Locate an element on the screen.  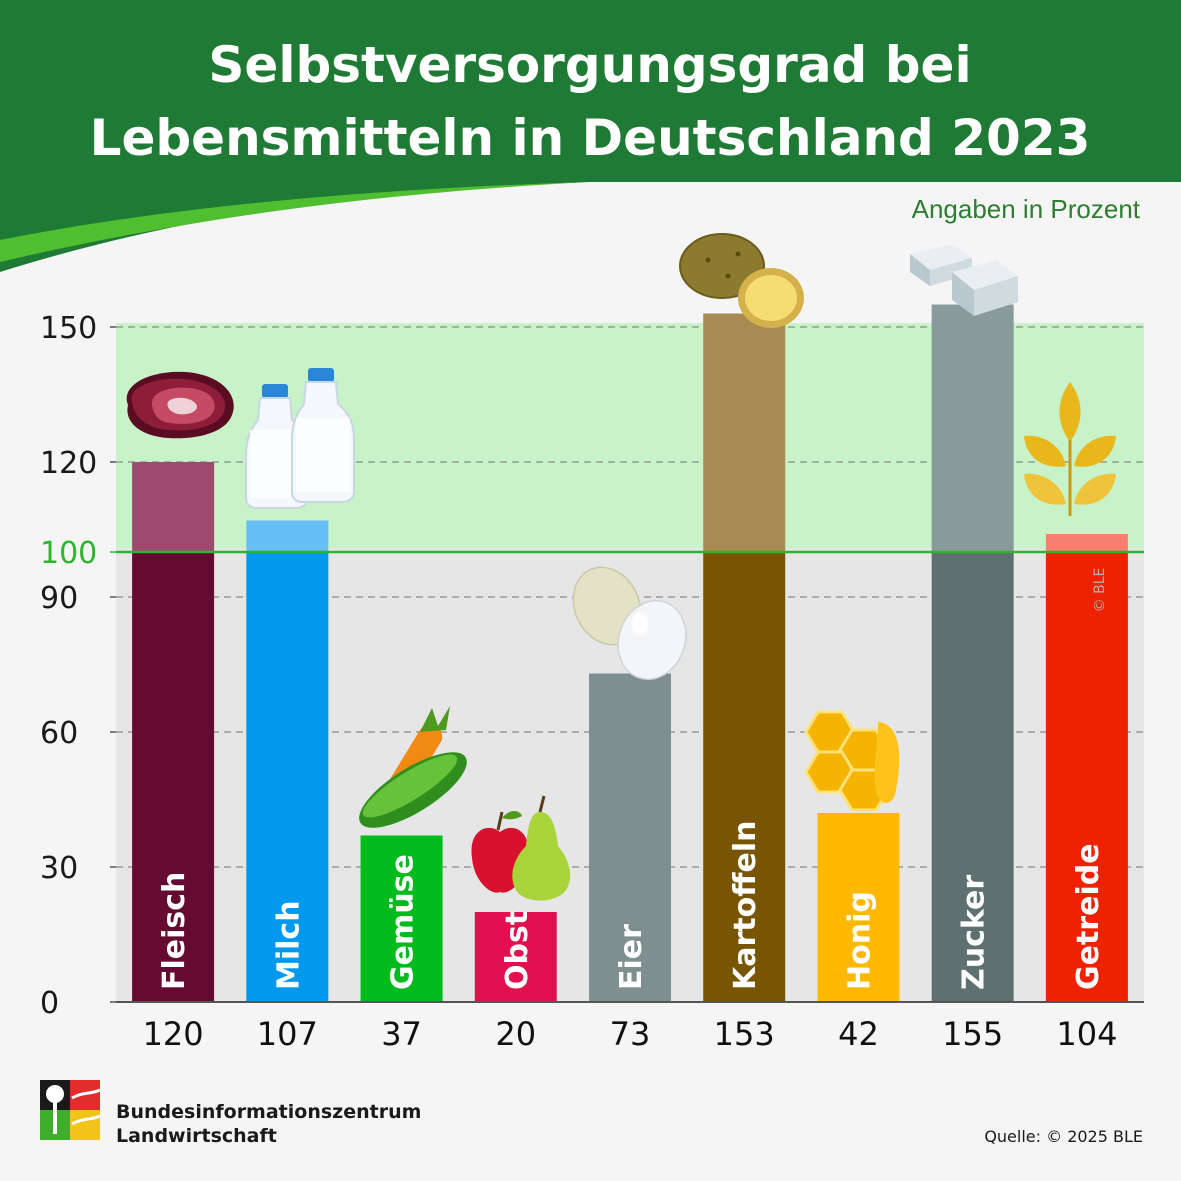
value-label-kartoffeln: 153 is located at coordinates (744, 1034).